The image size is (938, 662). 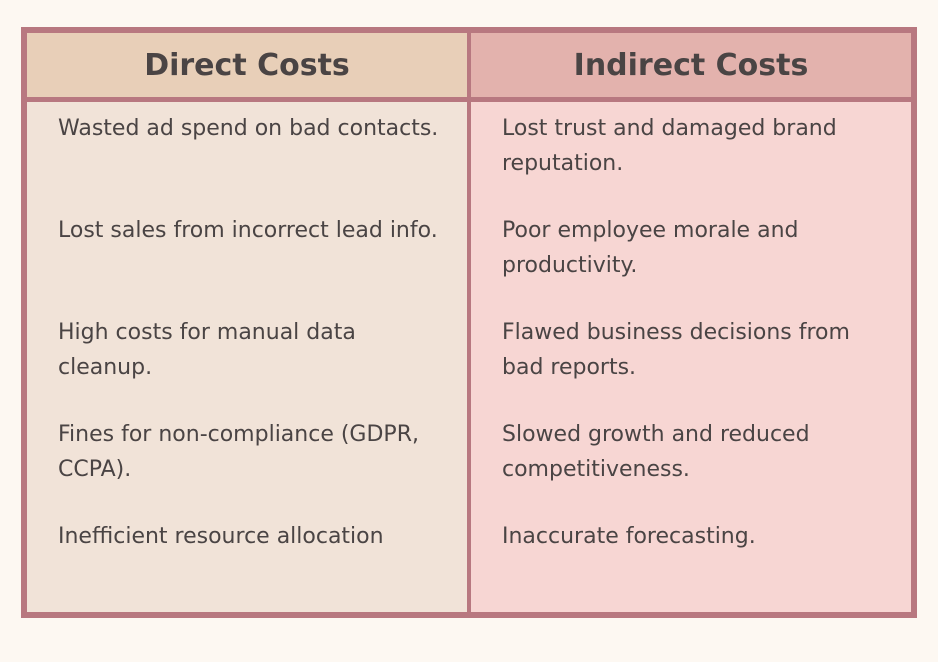 What do you see at coordinates (629, 537) in the screenshot?
I see `cost-item: Inaccurate forecasting.` at bounding box center [629, 537].